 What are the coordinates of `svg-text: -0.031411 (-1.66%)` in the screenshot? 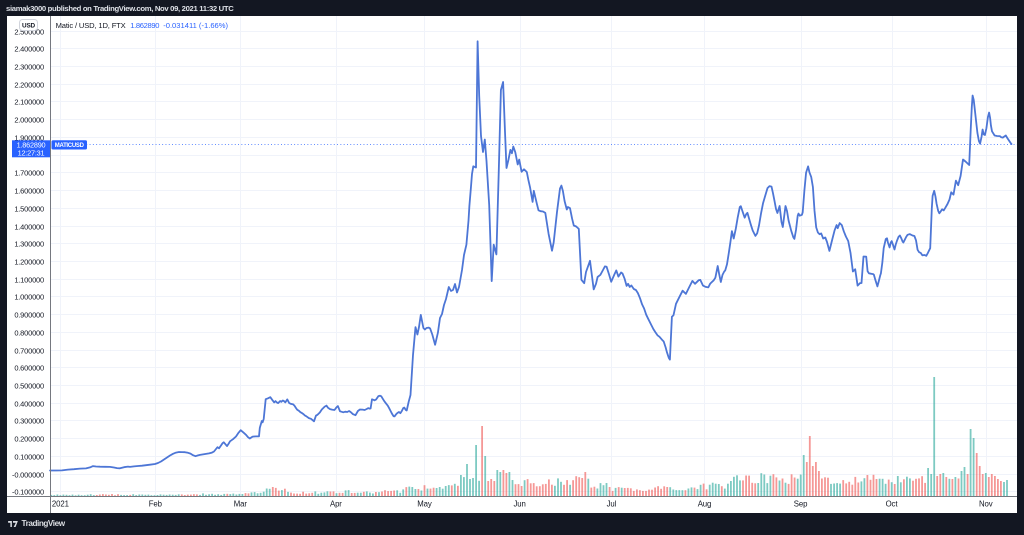 It's located at (195, 25).